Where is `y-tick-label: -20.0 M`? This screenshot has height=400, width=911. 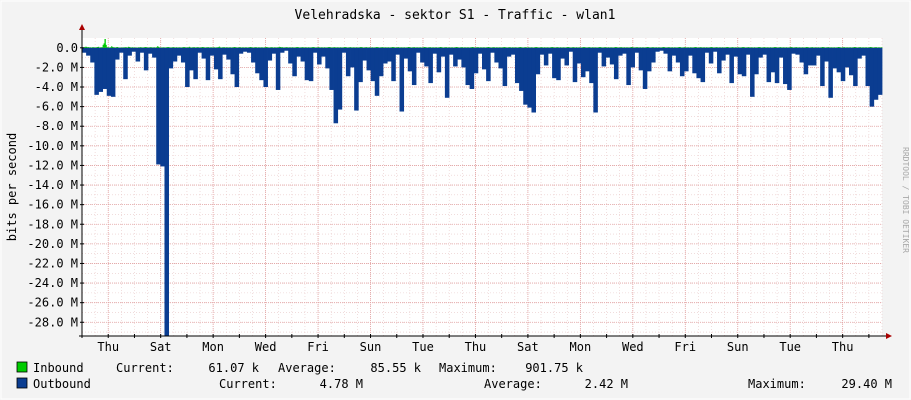 y-tick-label: -20.0 M is located at coordinates (52, 244).